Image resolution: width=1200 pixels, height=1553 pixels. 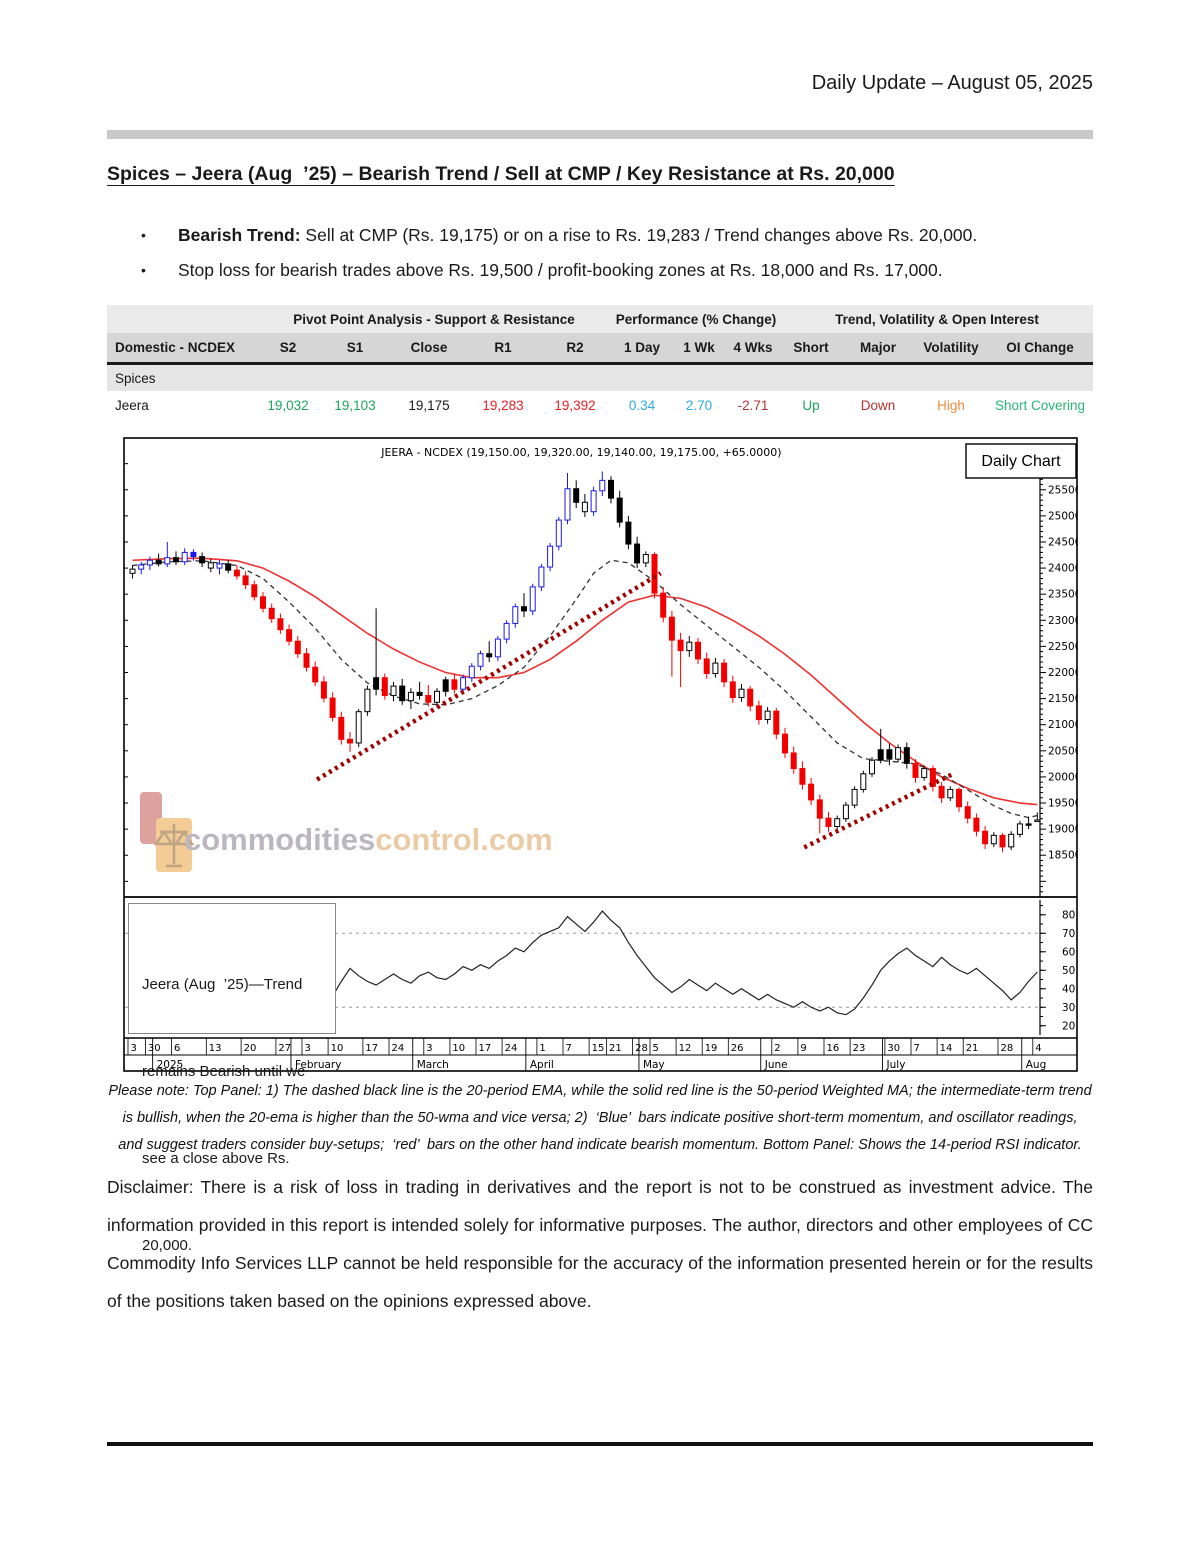 I want to click on svg-text: 19000, so click(x=1063, y=830).